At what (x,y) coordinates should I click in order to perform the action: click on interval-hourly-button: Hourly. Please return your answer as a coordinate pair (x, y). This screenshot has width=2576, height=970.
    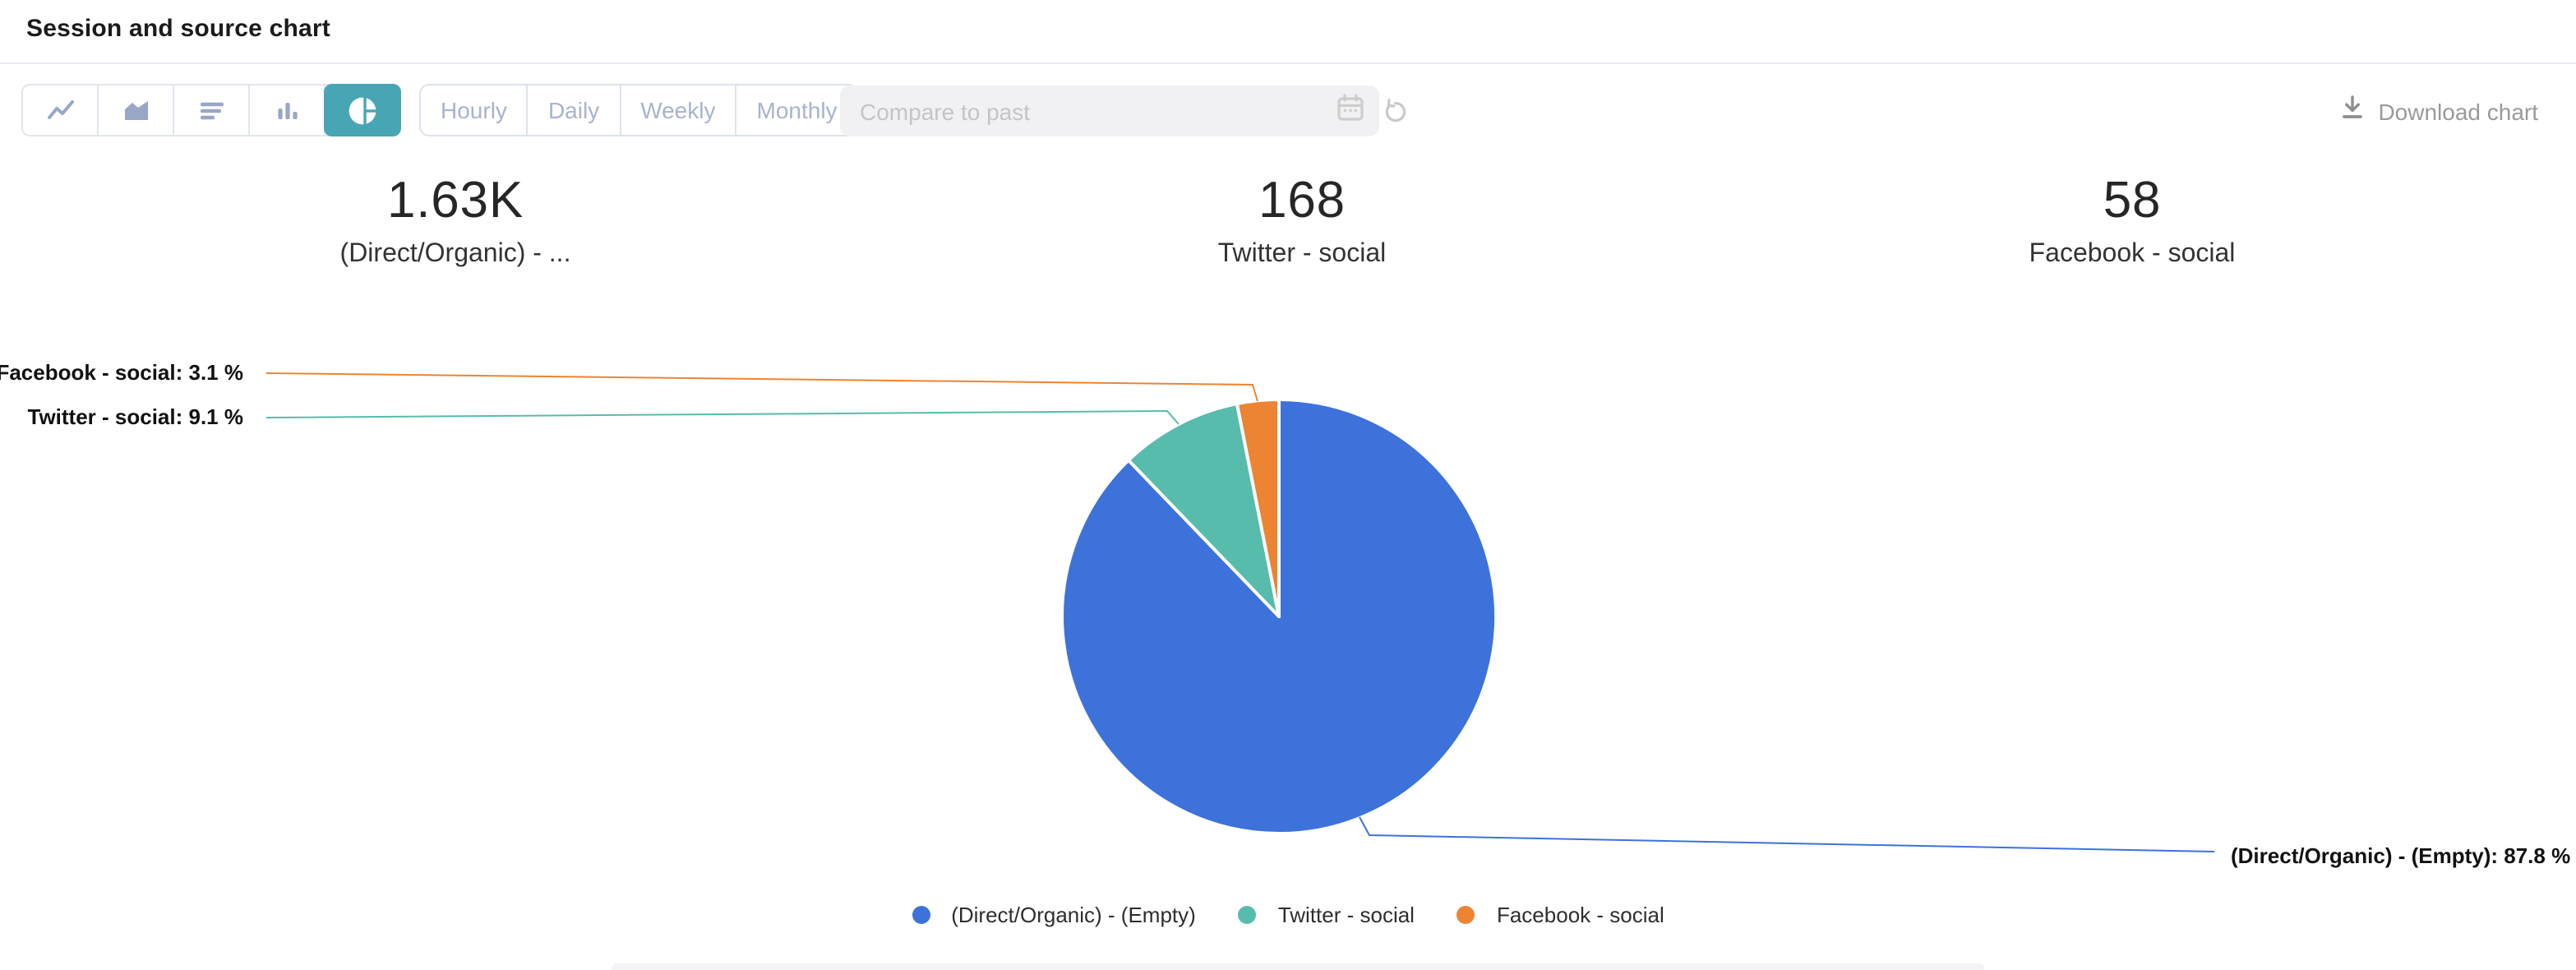
    Looking at the image, I should click on (474, 110).